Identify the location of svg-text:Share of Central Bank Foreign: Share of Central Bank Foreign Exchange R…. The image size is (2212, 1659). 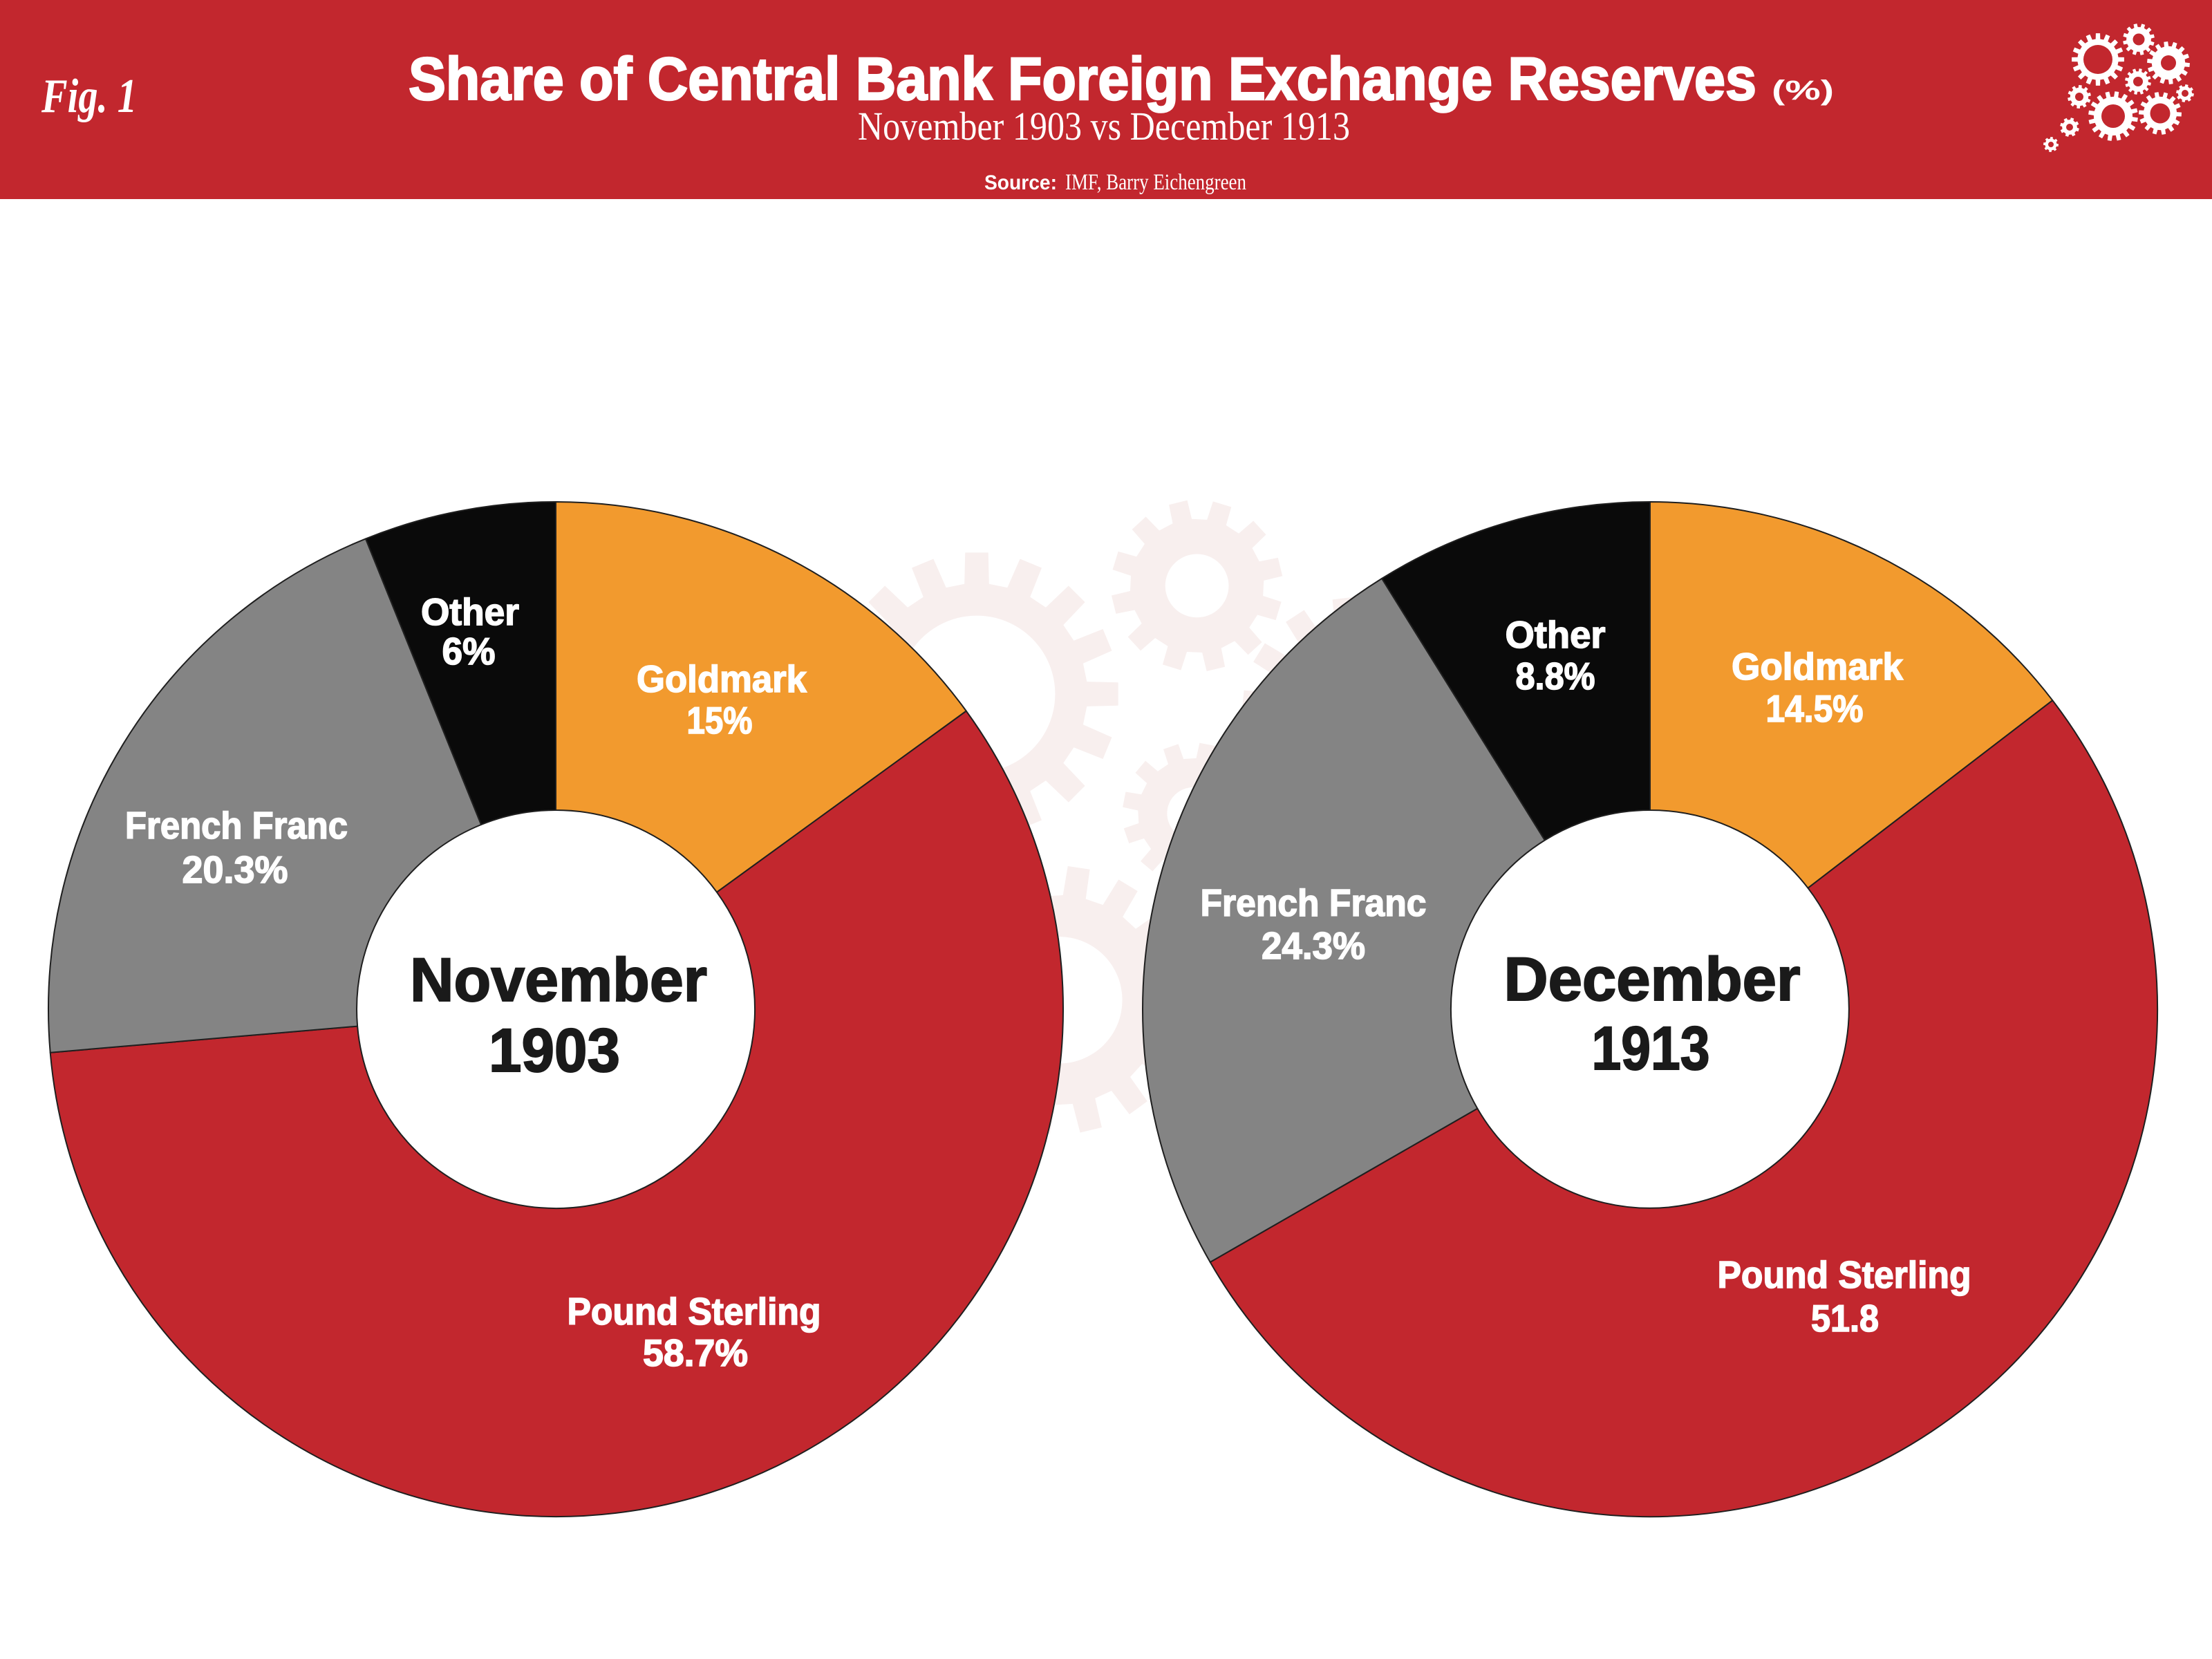
(1082, 79).